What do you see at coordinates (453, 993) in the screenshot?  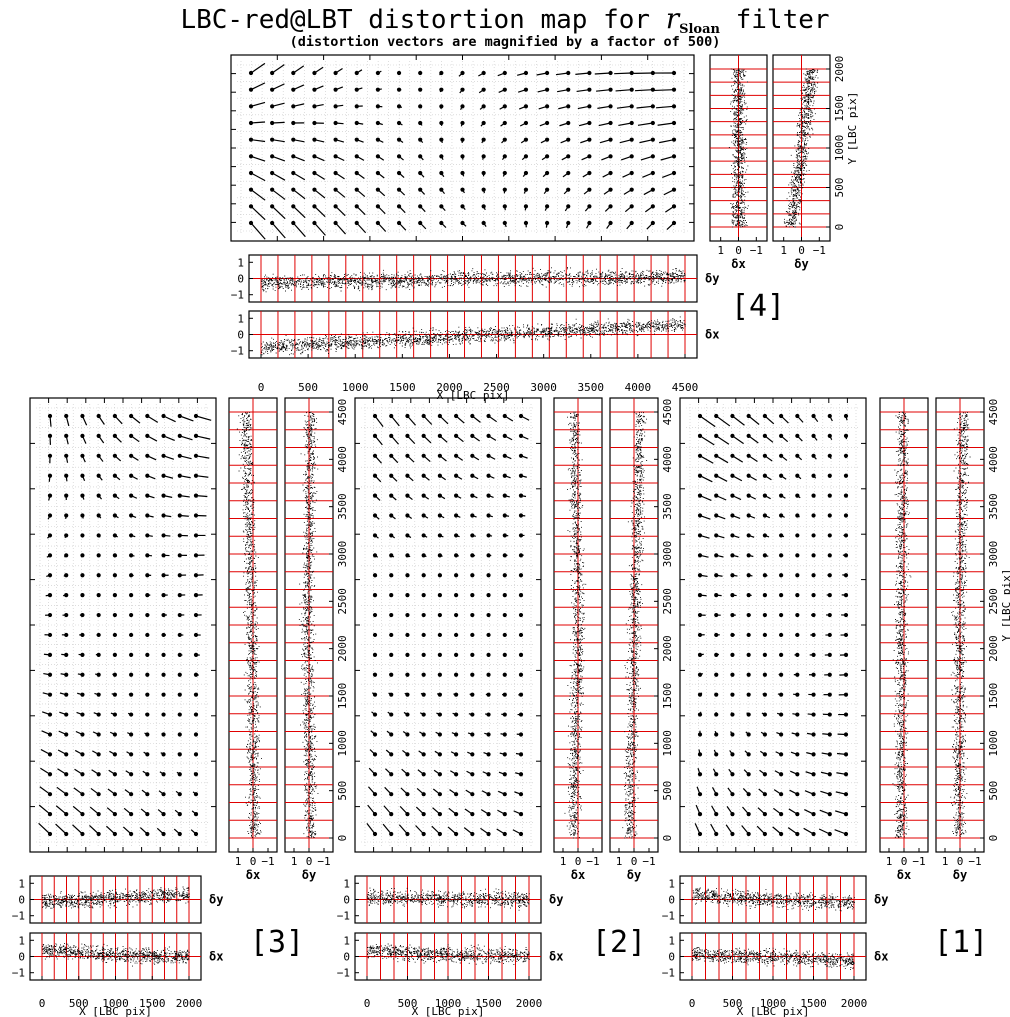 I see `x-tick-labels: 0 500 1000 1500 2000` at bounding box center [453, 993].